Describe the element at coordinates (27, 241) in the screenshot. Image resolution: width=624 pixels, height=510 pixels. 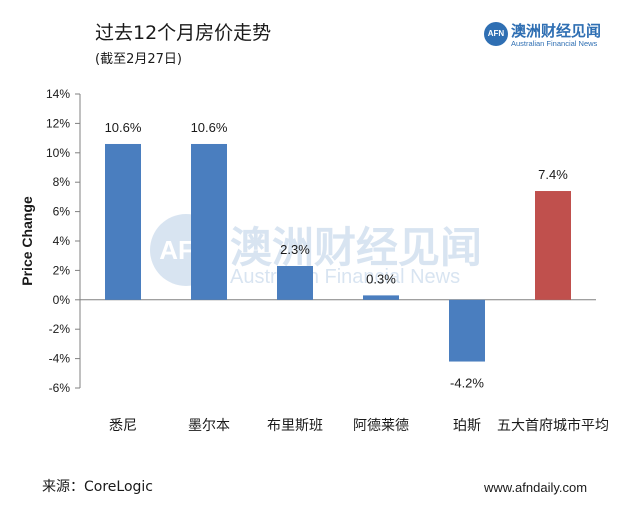
I see `y-axis-label: Price Change` at that location.